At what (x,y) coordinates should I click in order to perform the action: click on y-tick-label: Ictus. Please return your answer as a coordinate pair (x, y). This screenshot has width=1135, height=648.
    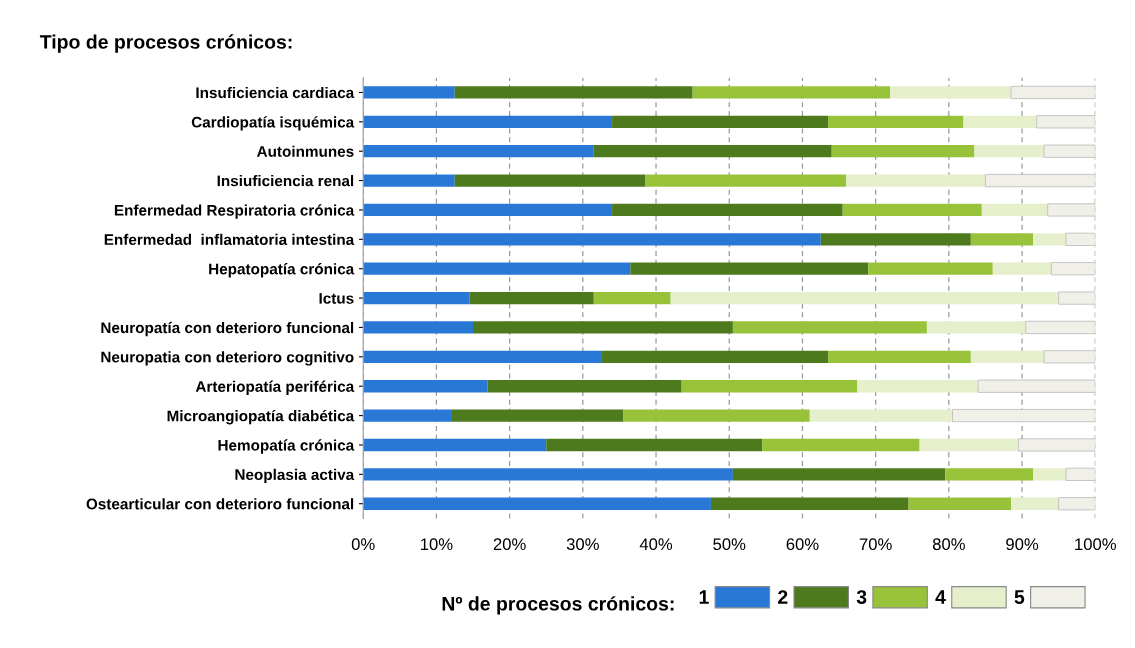
    Looking at the image, I should click on (336, 298).